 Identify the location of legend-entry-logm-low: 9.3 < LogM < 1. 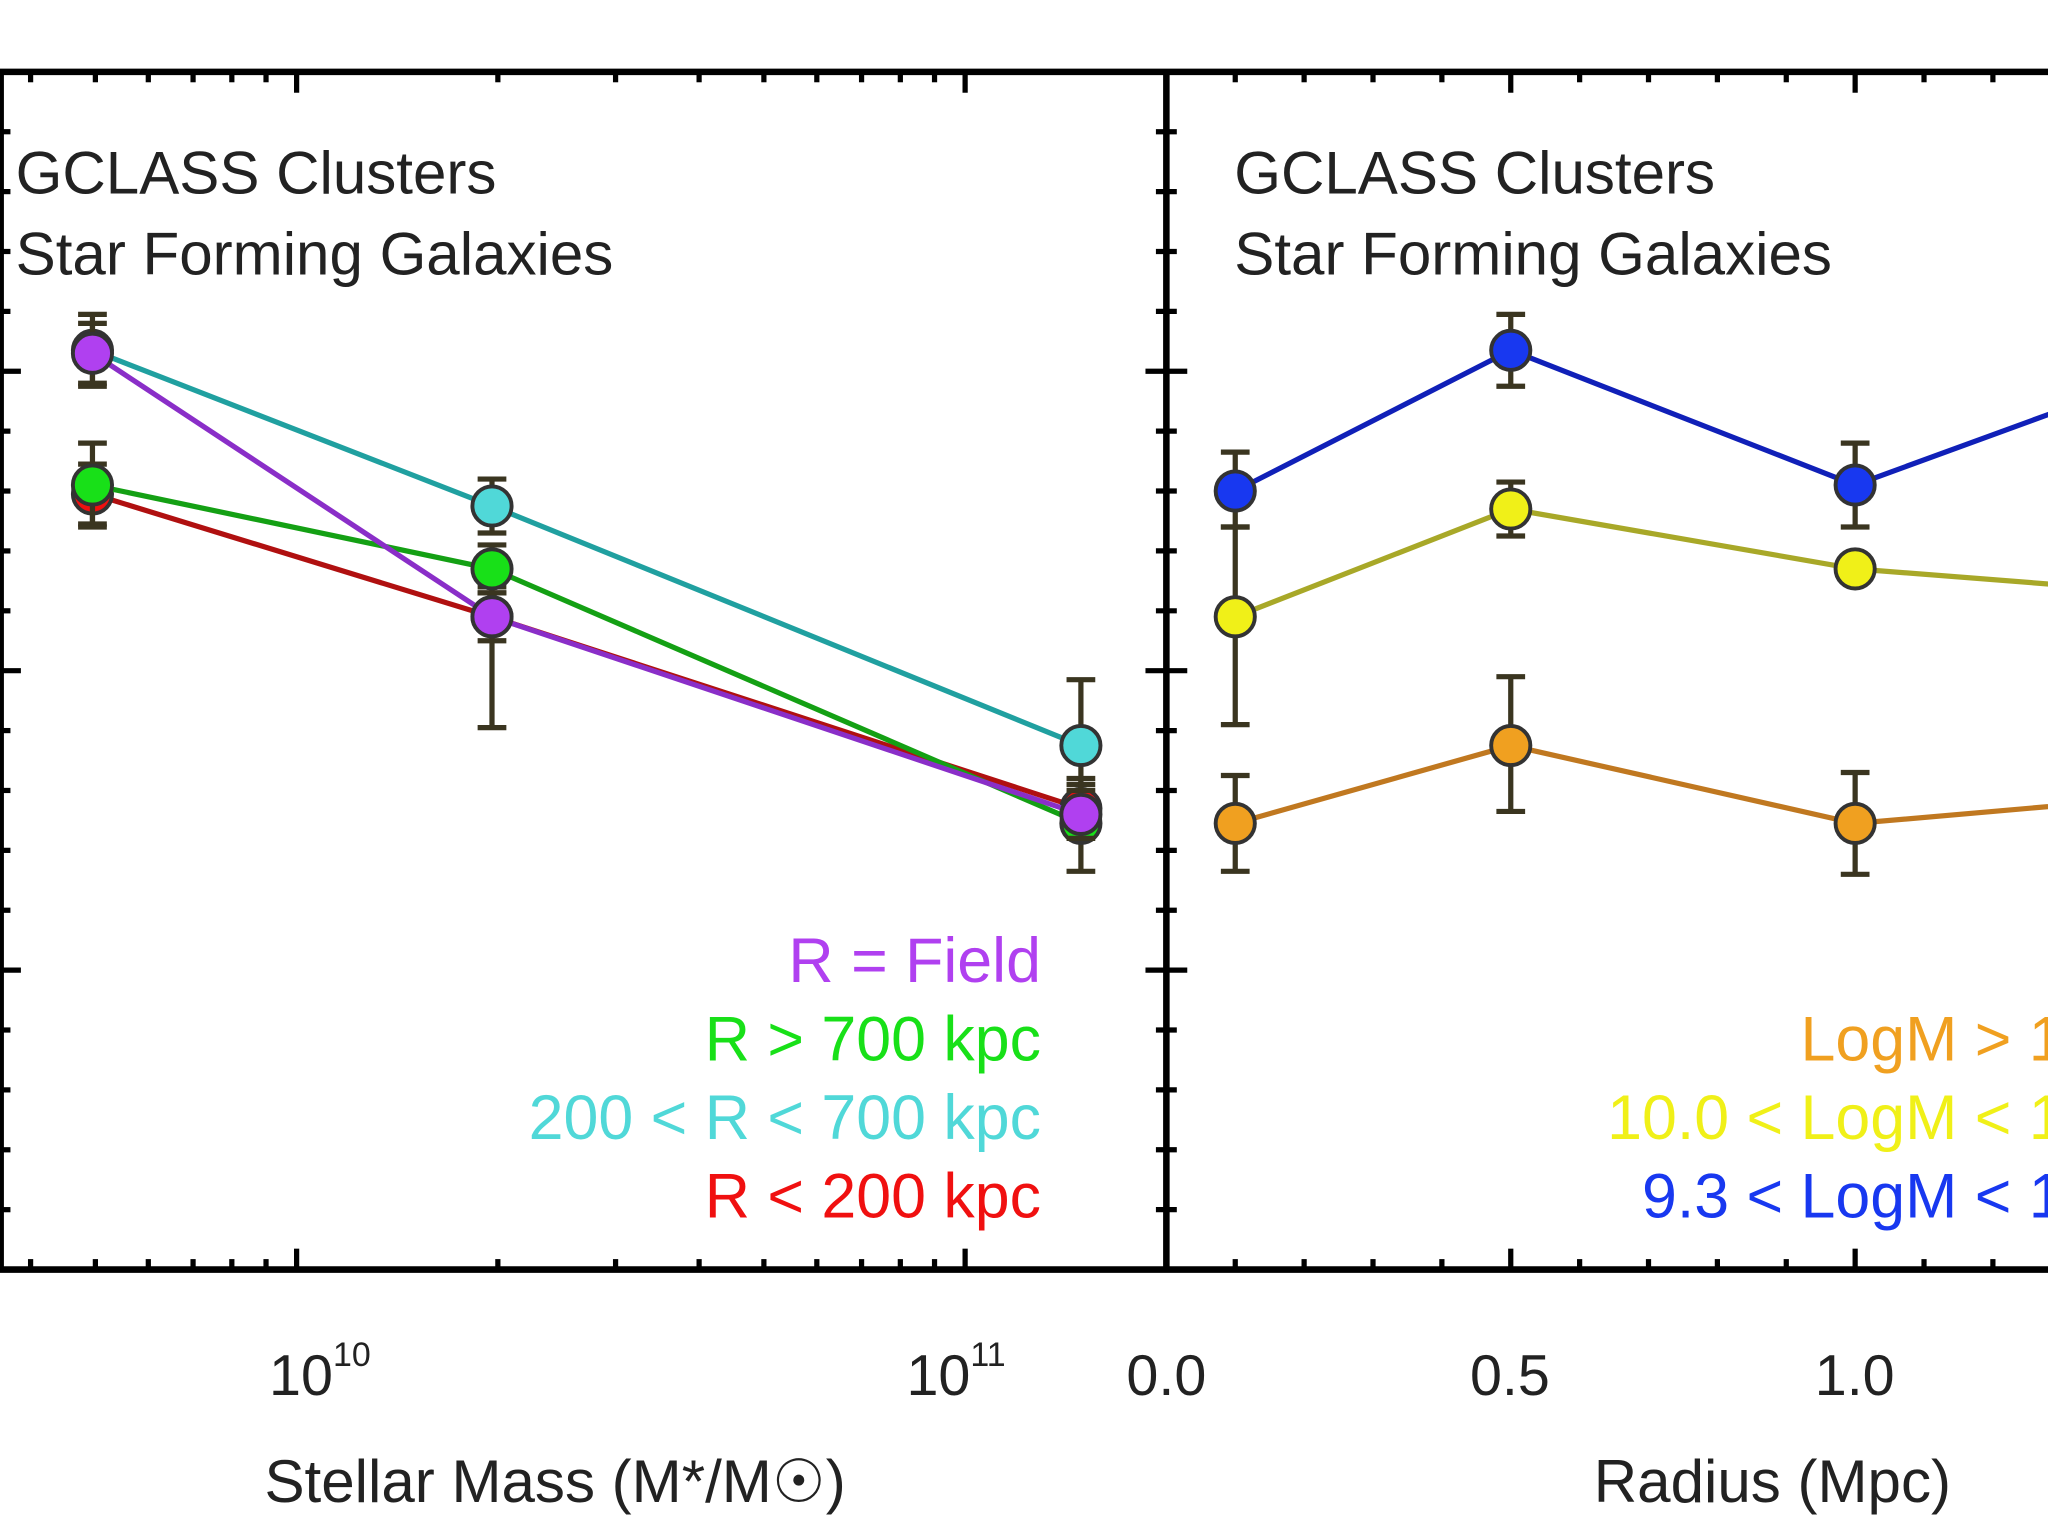
(1845, 1196).